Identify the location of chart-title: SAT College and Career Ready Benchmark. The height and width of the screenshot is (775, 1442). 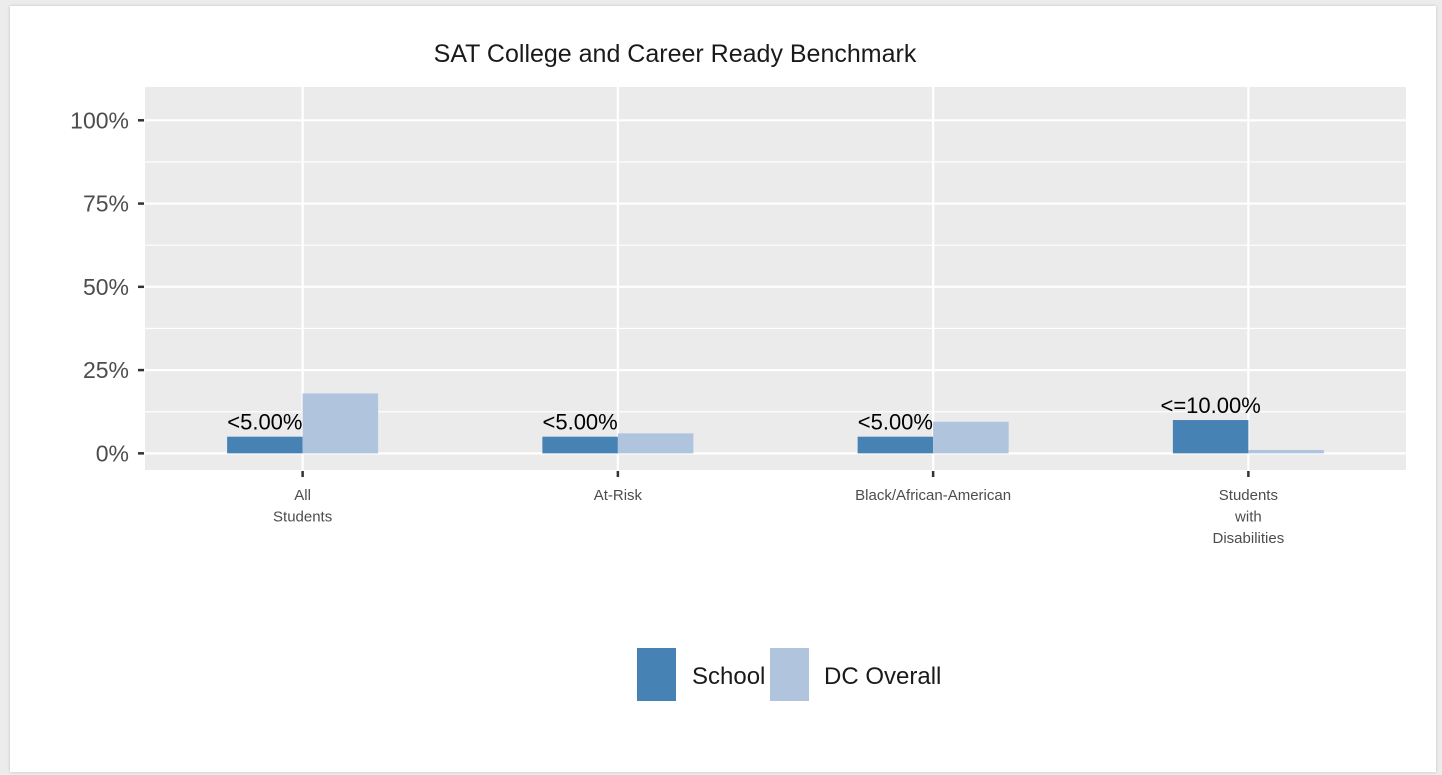
(675, 54).